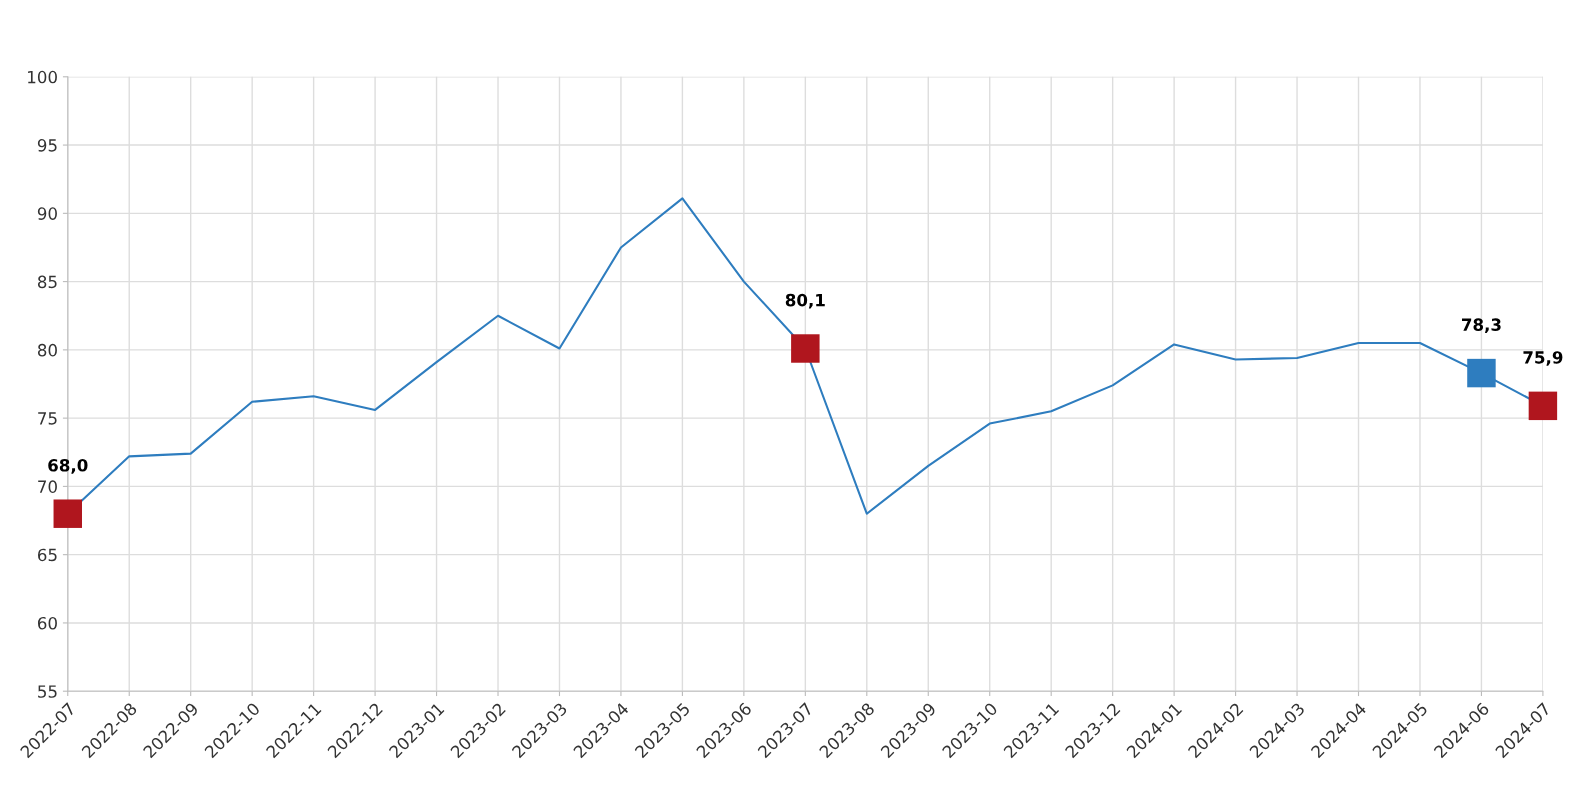  Describe the element at coordinates (47, 282) in the screenshot. I see `y-tick-label: 85` at that location.